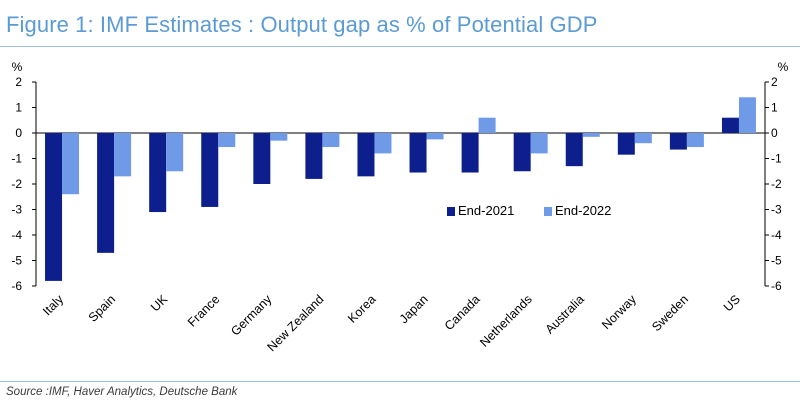  What do you see at coordinates (16, 210) in the screenshot?
I see `y-tick-label-left: -3` at bounding box center [16, 210].